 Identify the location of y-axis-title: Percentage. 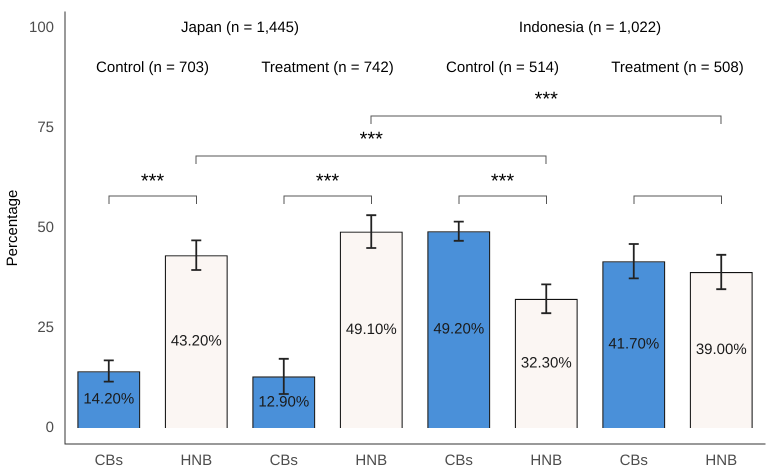
(13, 228).